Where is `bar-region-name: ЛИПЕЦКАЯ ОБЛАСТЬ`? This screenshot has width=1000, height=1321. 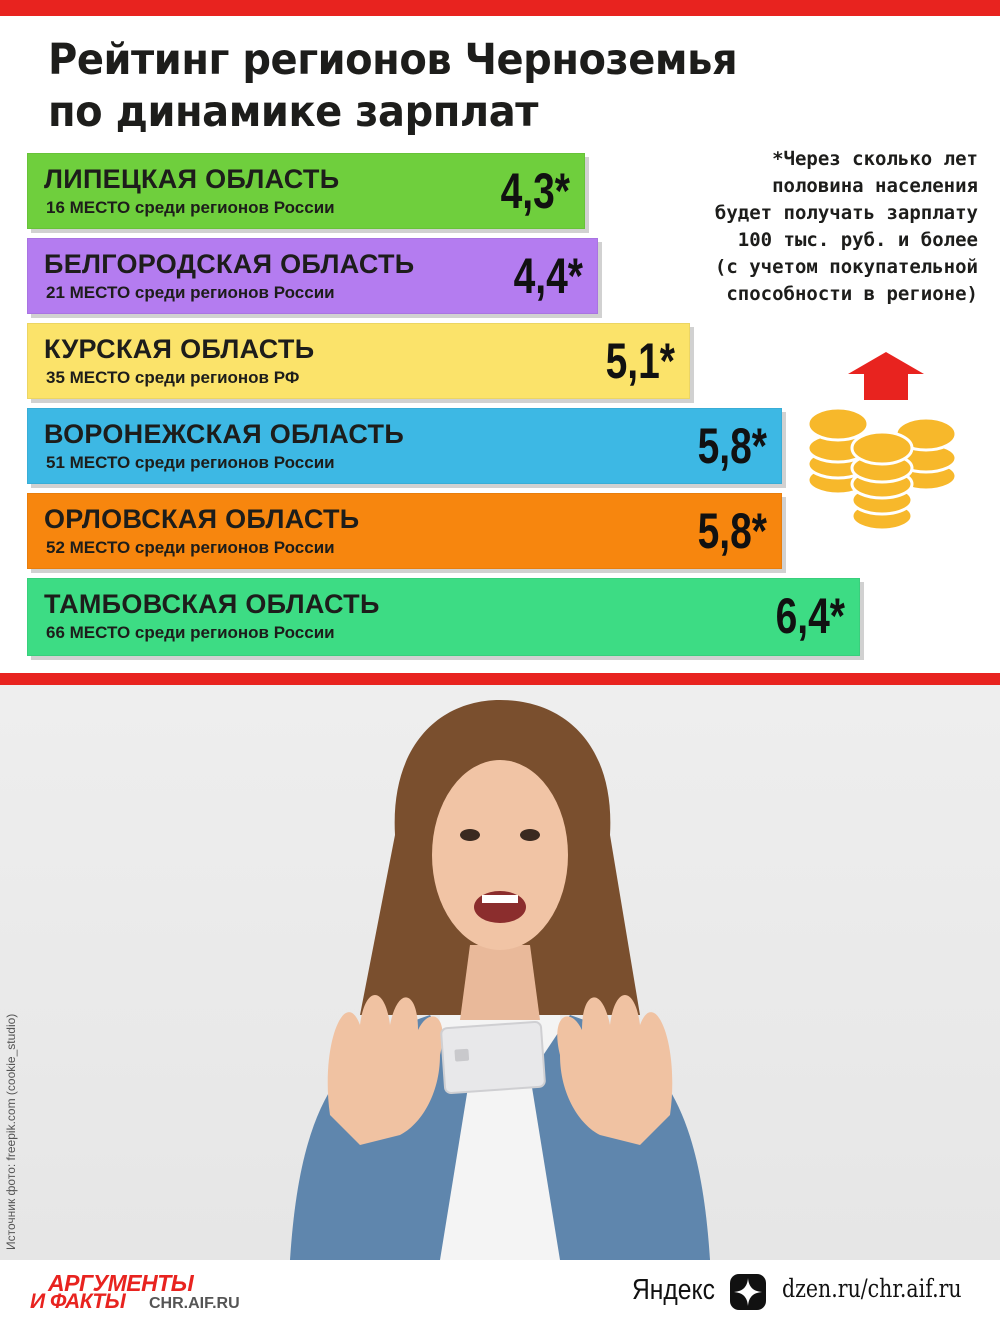 bar-region-name: ЛИПЕЦКАЯ ОБЛАСТЬ is located at coordinates (192, 179).